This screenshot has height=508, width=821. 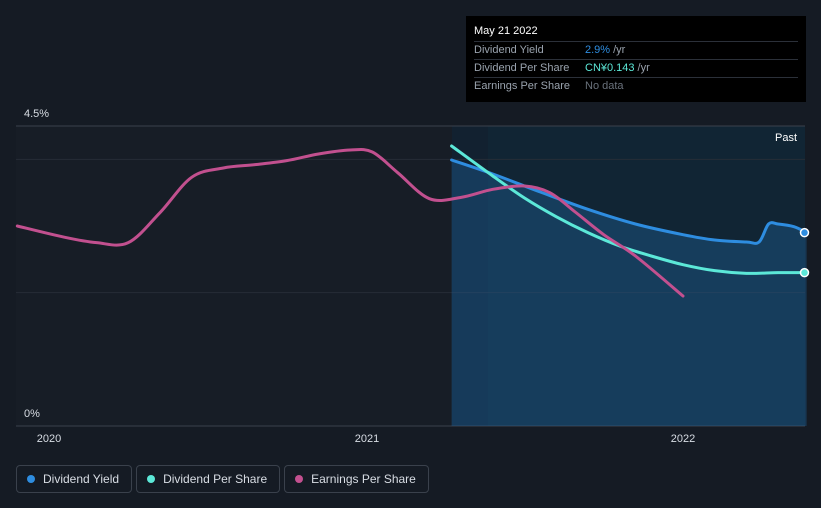 I want to click on dividend-per-share-end-point, so click(x=804, y=272).